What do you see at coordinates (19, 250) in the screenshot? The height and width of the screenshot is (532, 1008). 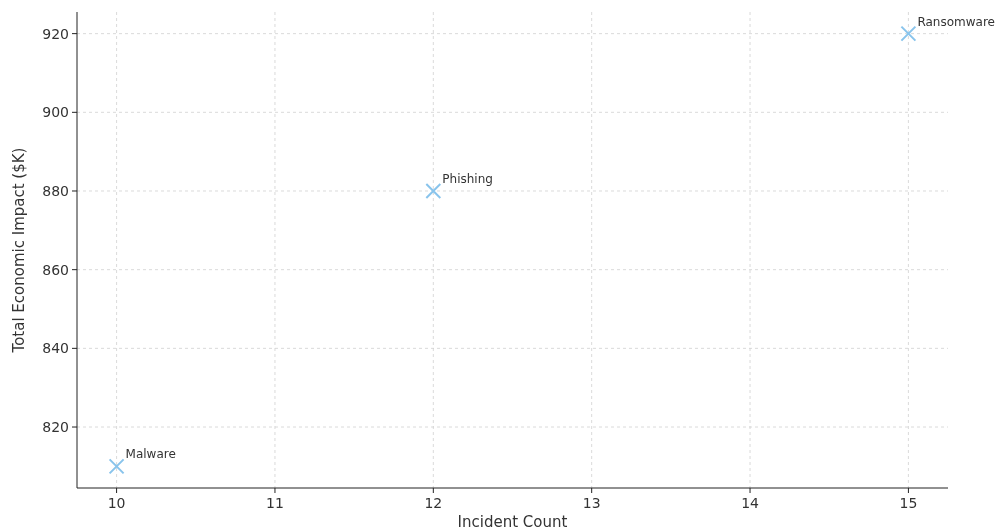 I see `y-axis-title: Total Economic Impact ($K)` at bounding box center [19, 250].